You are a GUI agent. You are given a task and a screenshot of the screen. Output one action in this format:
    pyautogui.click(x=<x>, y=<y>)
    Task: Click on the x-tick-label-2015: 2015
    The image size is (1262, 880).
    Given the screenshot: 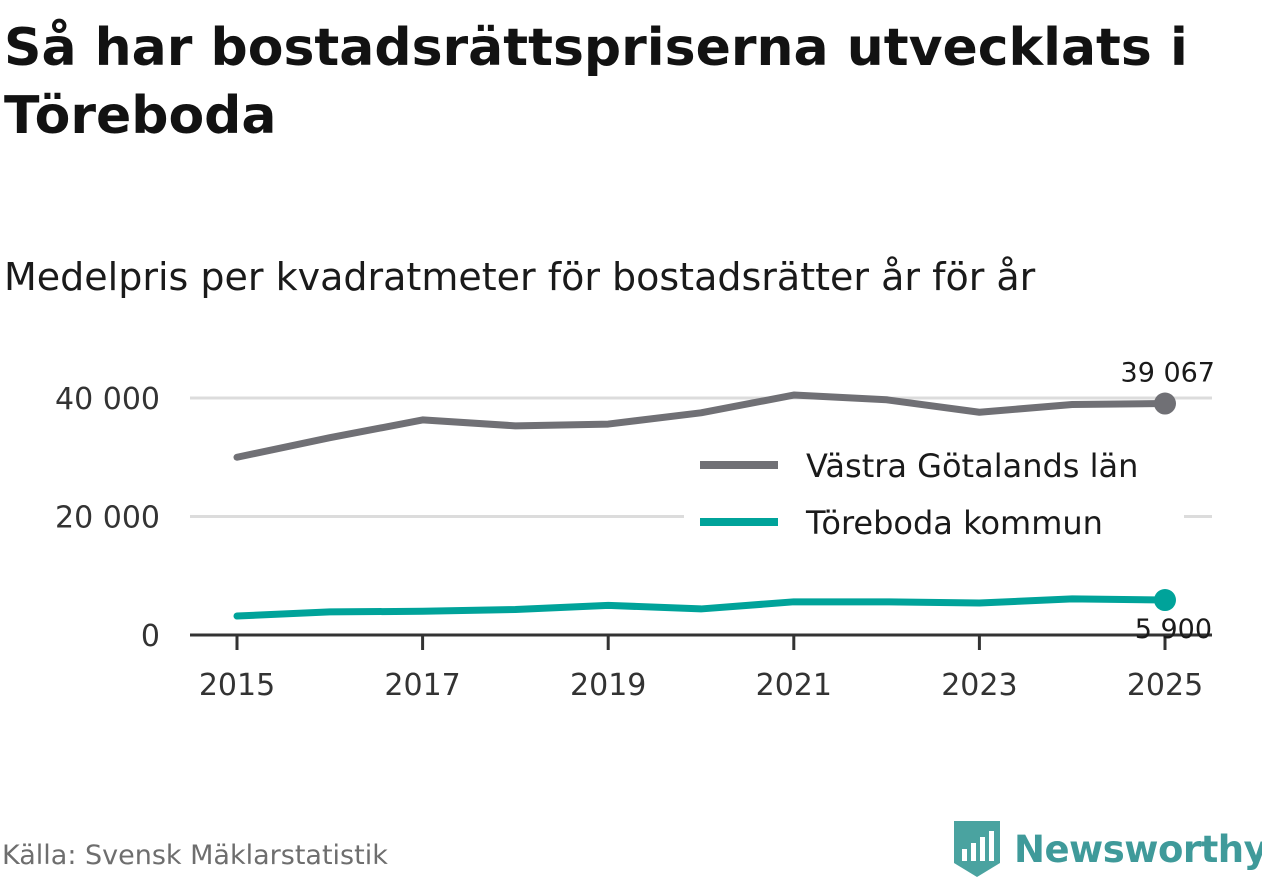 What is the action you would take?
    pyautogui.click(x=237, y=685)
    